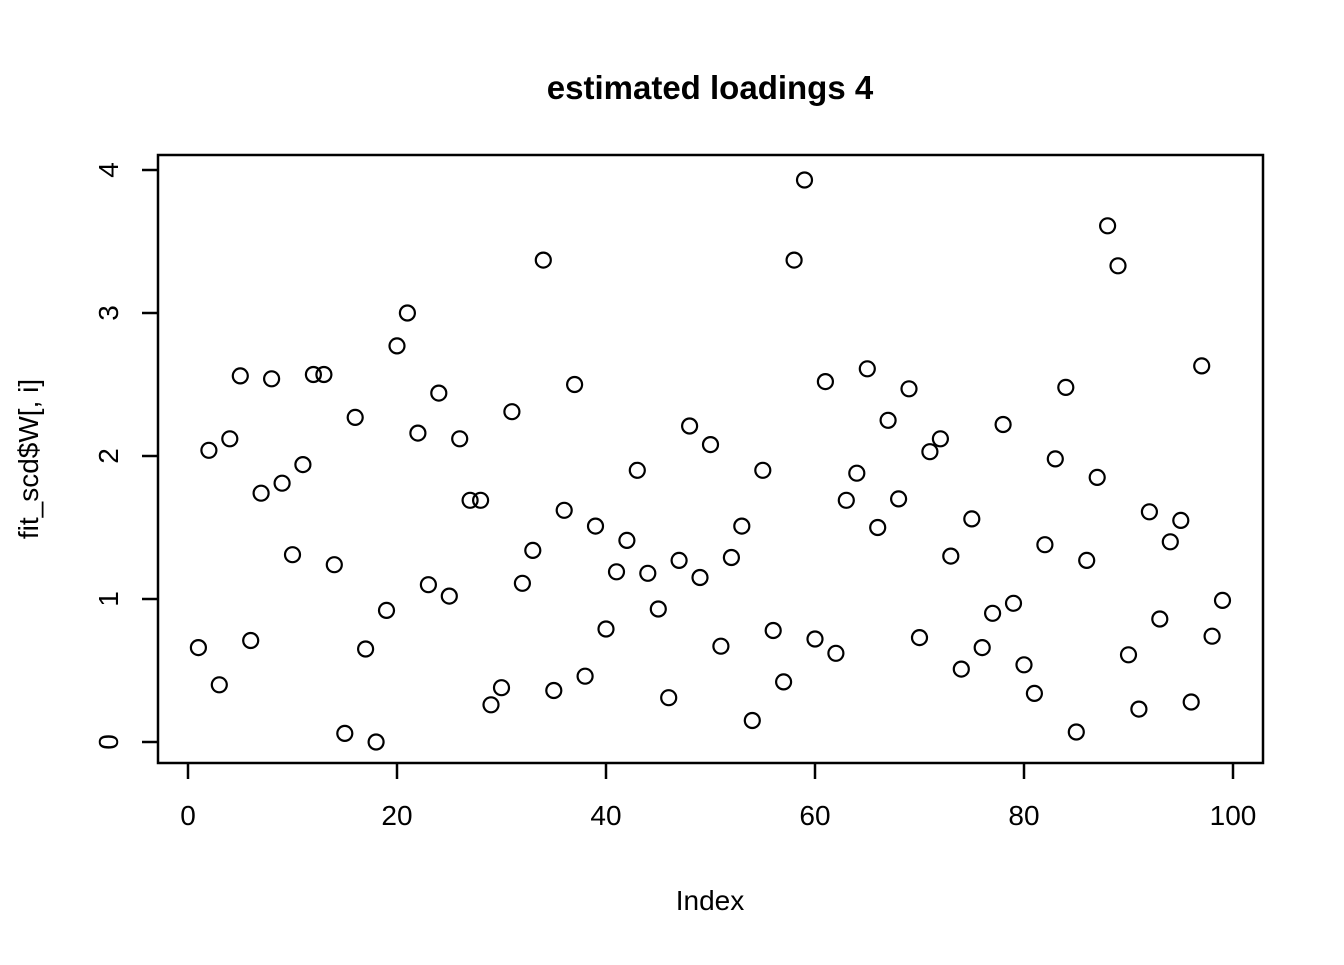 Image resolution: width=1344 pixels, height=965 pixels. I want to click on x-tick-label: 100, so click(1233, 815).